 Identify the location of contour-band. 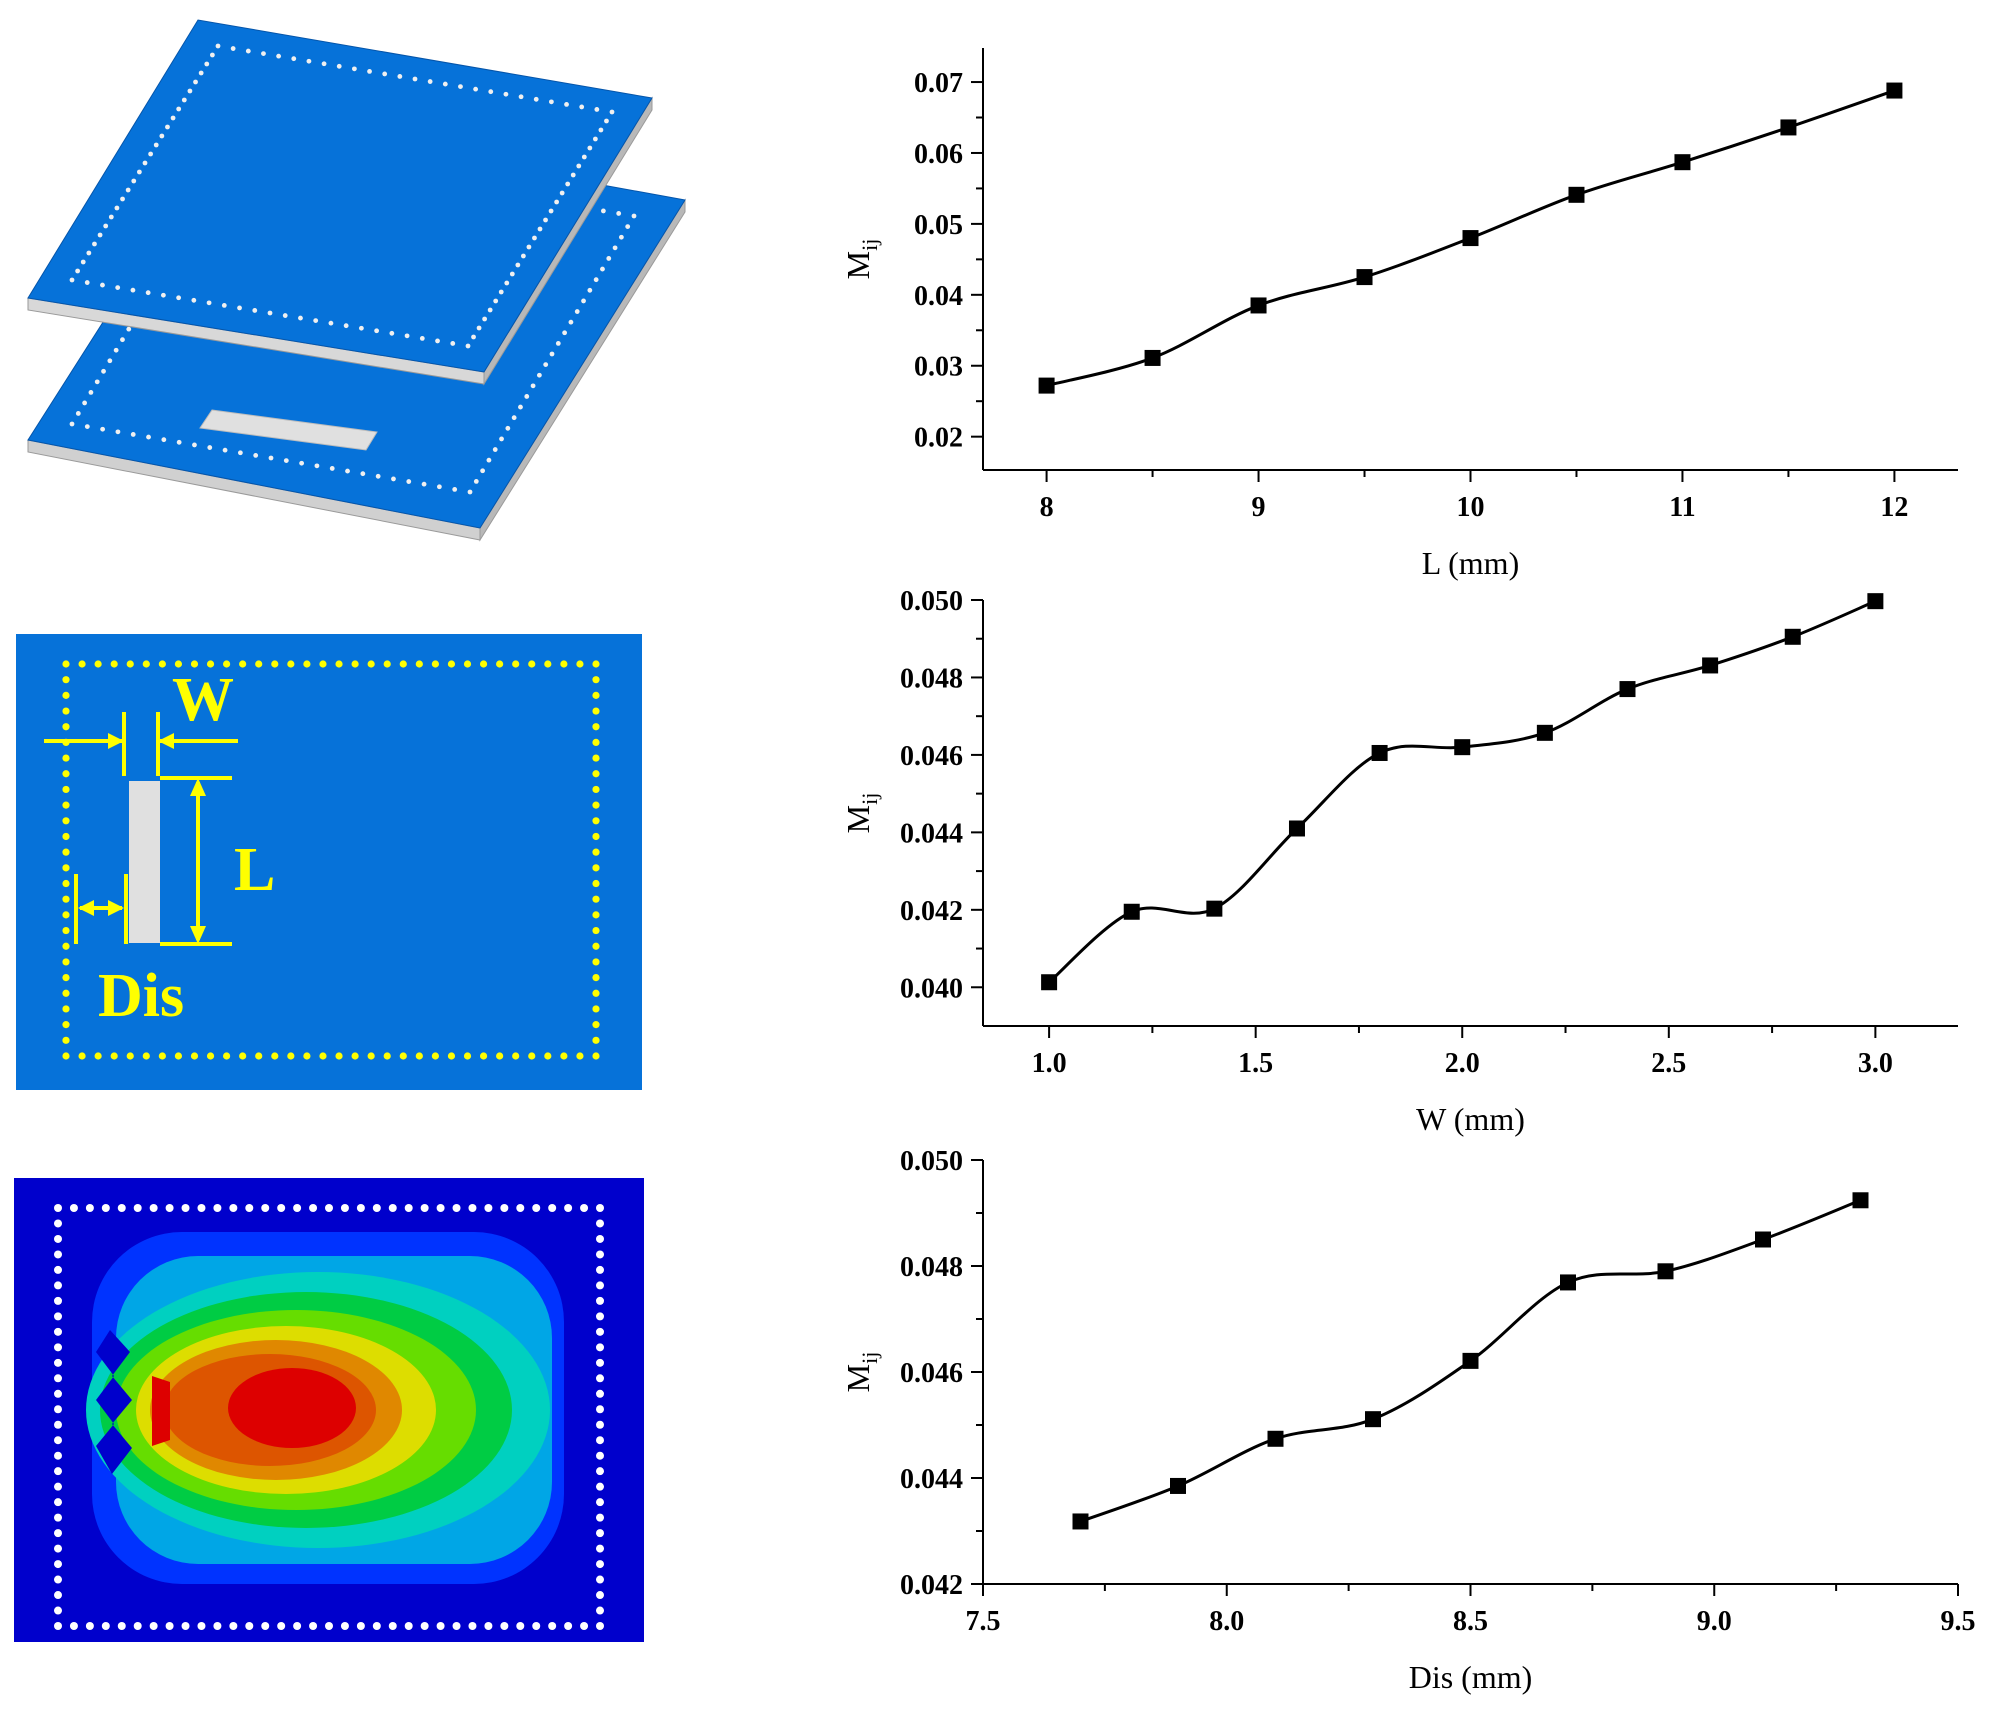
(114, 1402).